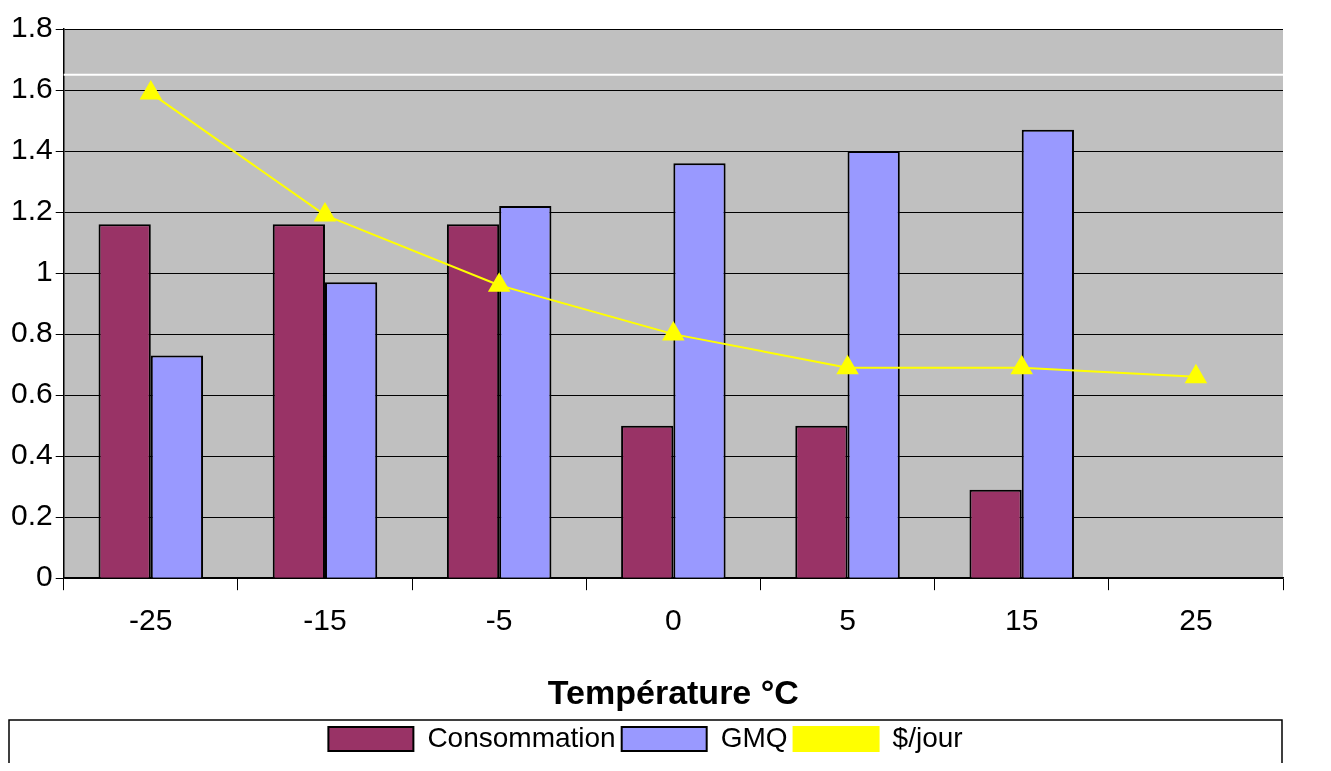 The image size is (1331, 771). I want to click on y-tick-label: 1.6, so click(31, 88).